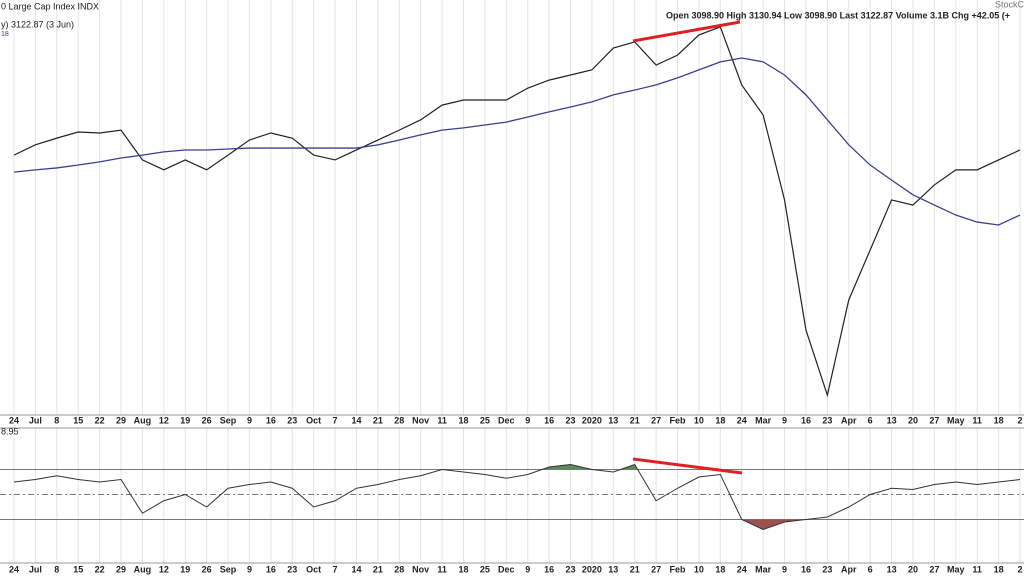 Image resolution: width=1024 pixels, height=576 pixels. What do you see at coordinates (485, 420) in the screenshot?
I see `x-tick-label: 25` at bounding box center [485, 420].